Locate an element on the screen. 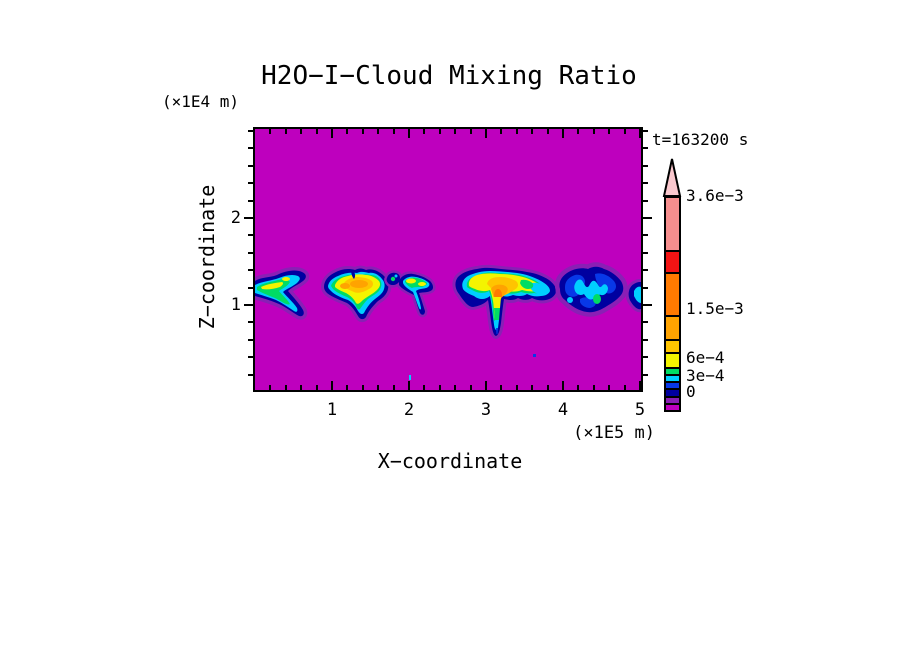 The height and width of the screenshot is (654, 904). colorbar-label-3_6e-3: 3.6e−3 is located at coordinates (715, 195).